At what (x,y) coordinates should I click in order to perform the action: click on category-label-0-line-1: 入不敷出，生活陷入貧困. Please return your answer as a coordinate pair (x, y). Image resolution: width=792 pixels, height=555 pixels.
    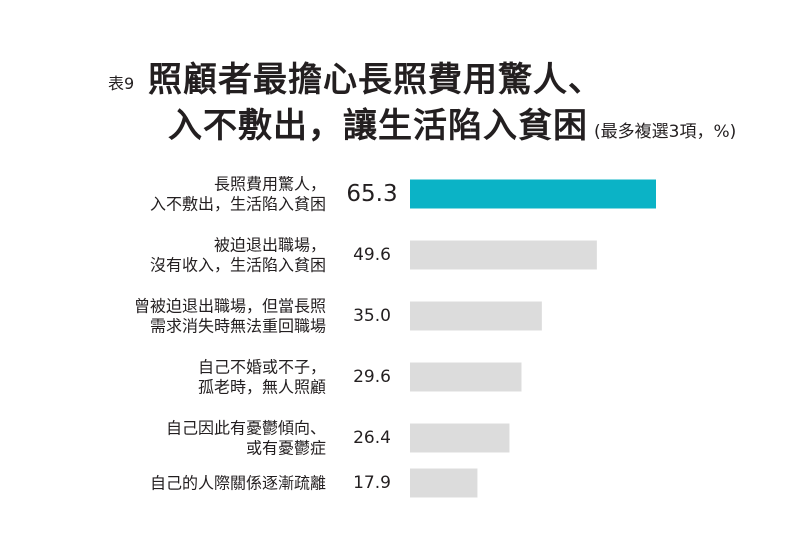
    Looking at the image, I should click on (238, 204).